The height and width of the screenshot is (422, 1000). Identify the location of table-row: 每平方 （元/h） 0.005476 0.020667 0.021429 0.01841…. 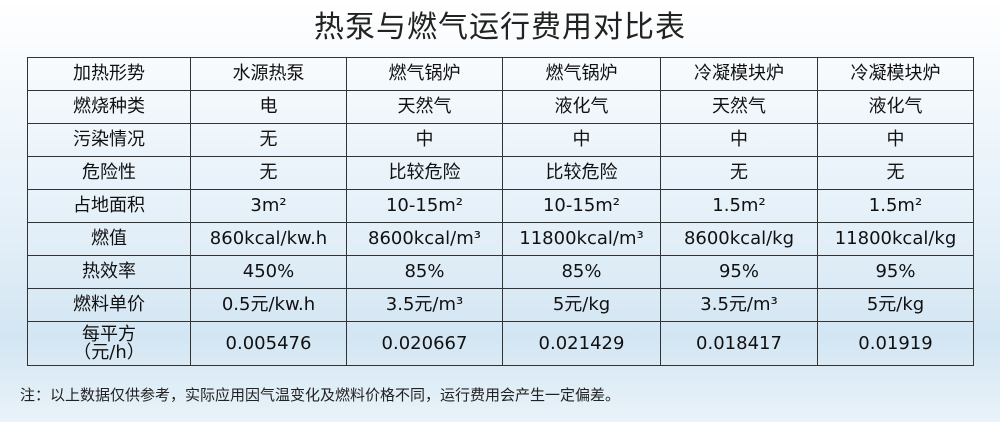
(500, 343).